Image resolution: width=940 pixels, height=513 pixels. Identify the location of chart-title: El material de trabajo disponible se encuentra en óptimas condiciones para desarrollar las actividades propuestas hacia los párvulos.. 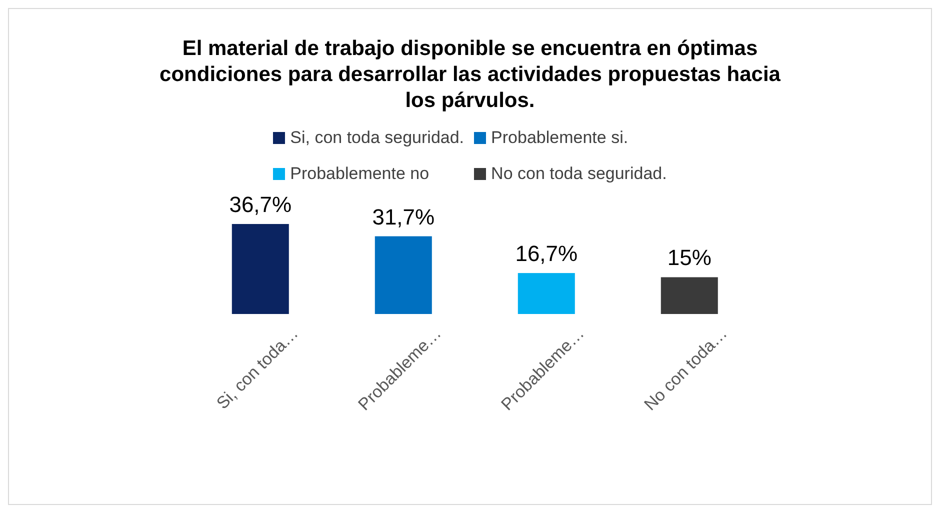
(470, 75).